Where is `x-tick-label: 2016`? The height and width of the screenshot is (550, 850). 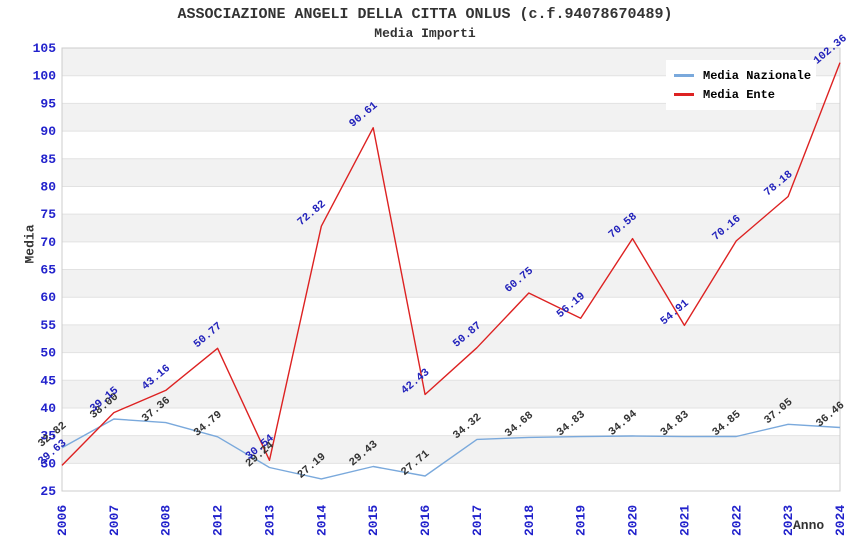 x-tick-label: 2016 is located at coordinates (425, 520).